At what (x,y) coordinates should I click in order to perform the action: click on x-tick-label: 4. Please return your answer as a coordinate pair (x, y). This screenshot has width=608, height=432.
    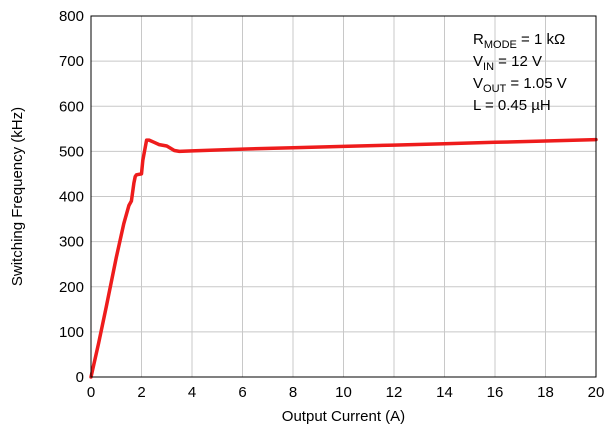
    Looking at the image, I should click on (192, 392).